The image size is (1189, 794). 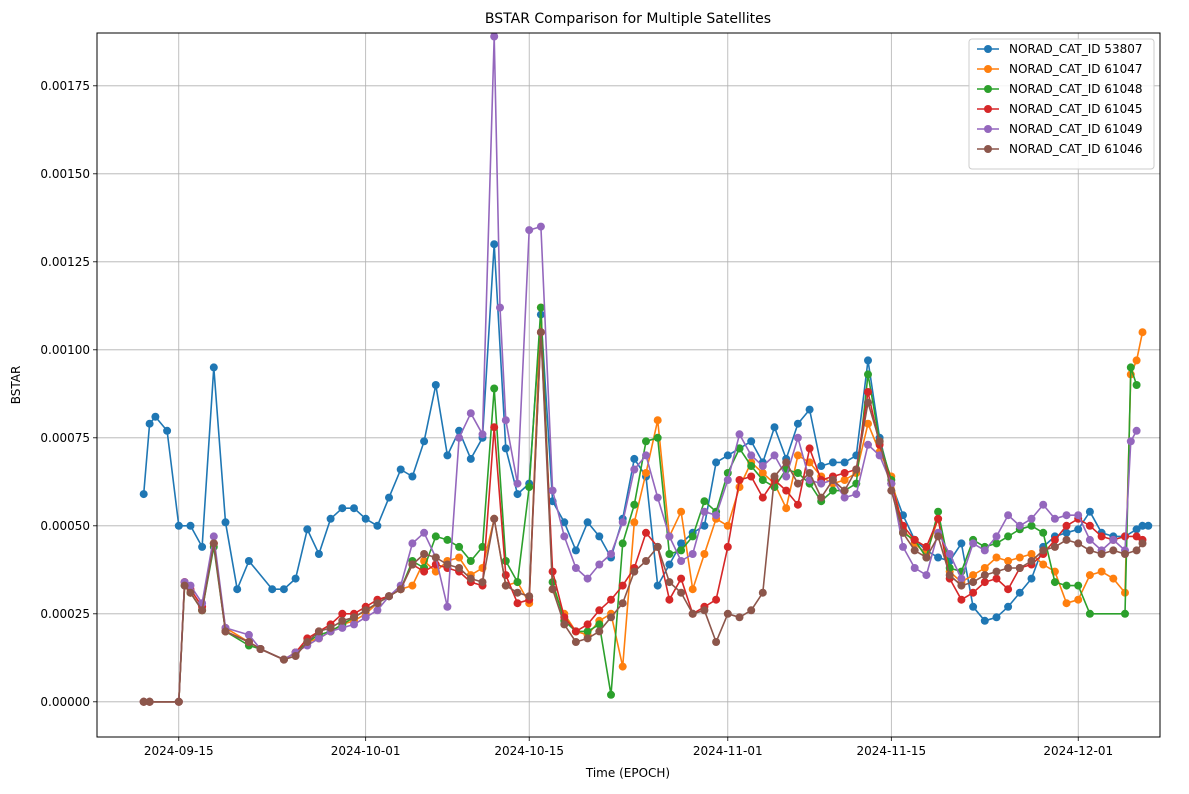 What do you see at coordinates (1078, 751) in the screenshot?
I see `x-tick-label: 2024-12-01` at bounding box center [1078, 751].